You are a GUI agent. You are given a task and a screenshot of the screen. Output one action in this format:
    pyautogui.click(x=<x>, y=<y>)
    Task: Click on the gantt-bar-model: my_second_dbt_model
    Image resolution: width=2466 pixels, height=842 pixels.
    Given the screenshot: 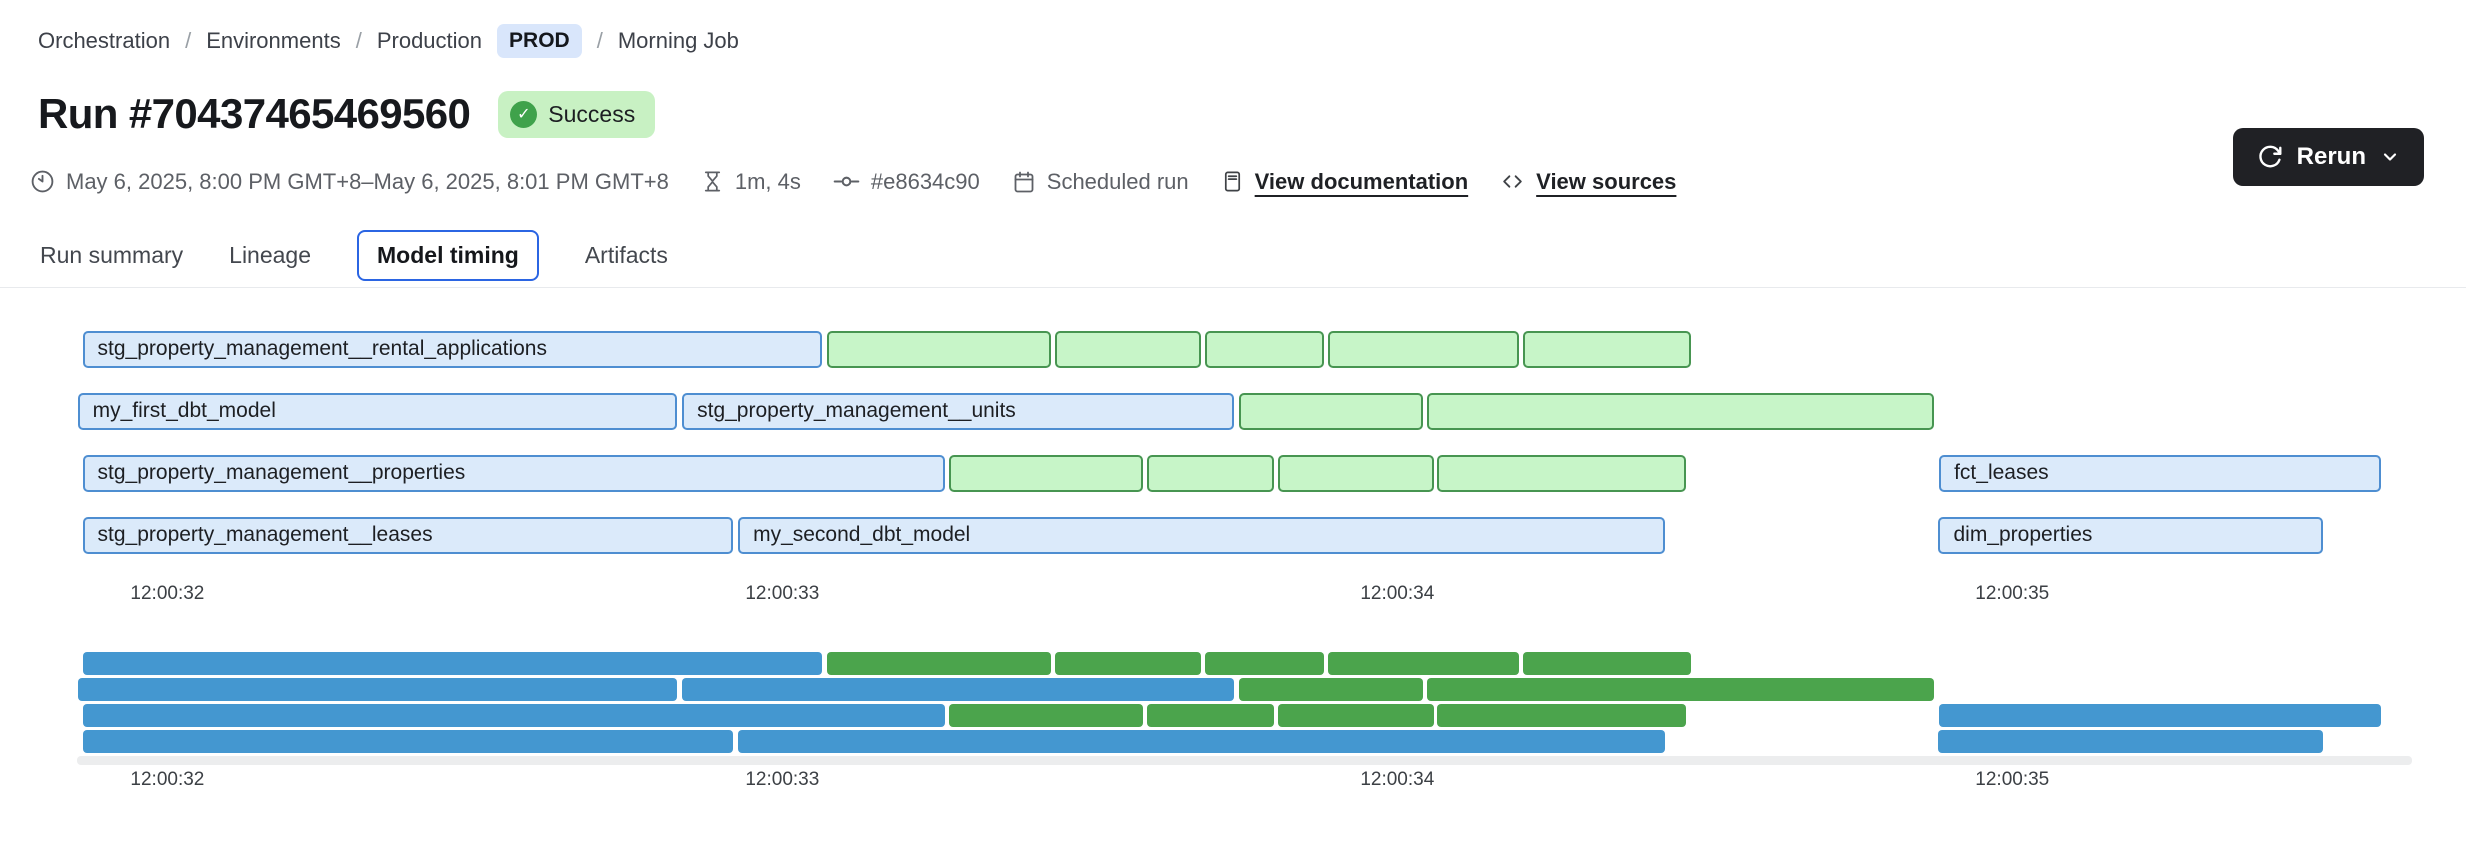 What is the action you would take?
    pyautogui.click(x=1202, y=535)
    